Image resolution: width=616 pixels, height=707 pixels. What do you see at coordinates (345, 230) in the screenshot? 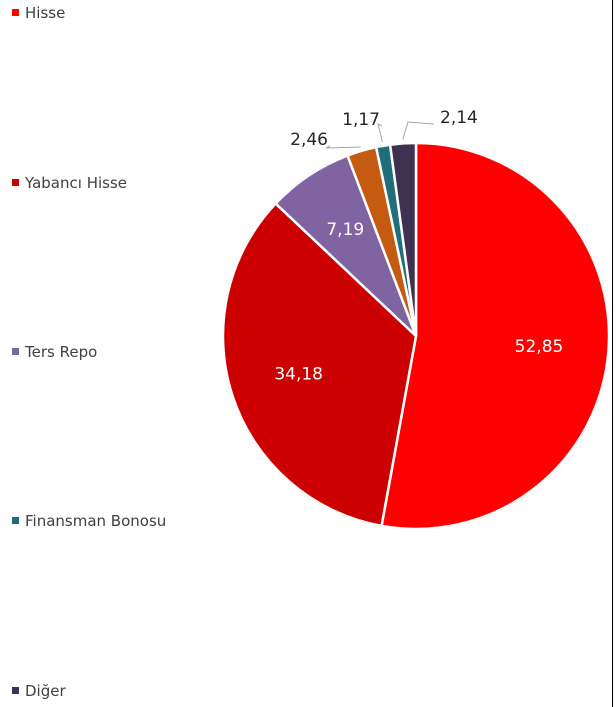
I see `data-label-3: 7,19` at bounding box center [345, 230].